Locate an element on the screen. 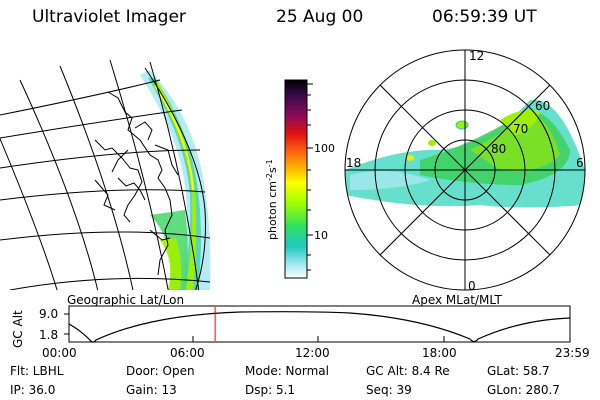 This screenshot has width=600, height=400. colorbar-tick-100: 100 is located at coordinates (324, 148).